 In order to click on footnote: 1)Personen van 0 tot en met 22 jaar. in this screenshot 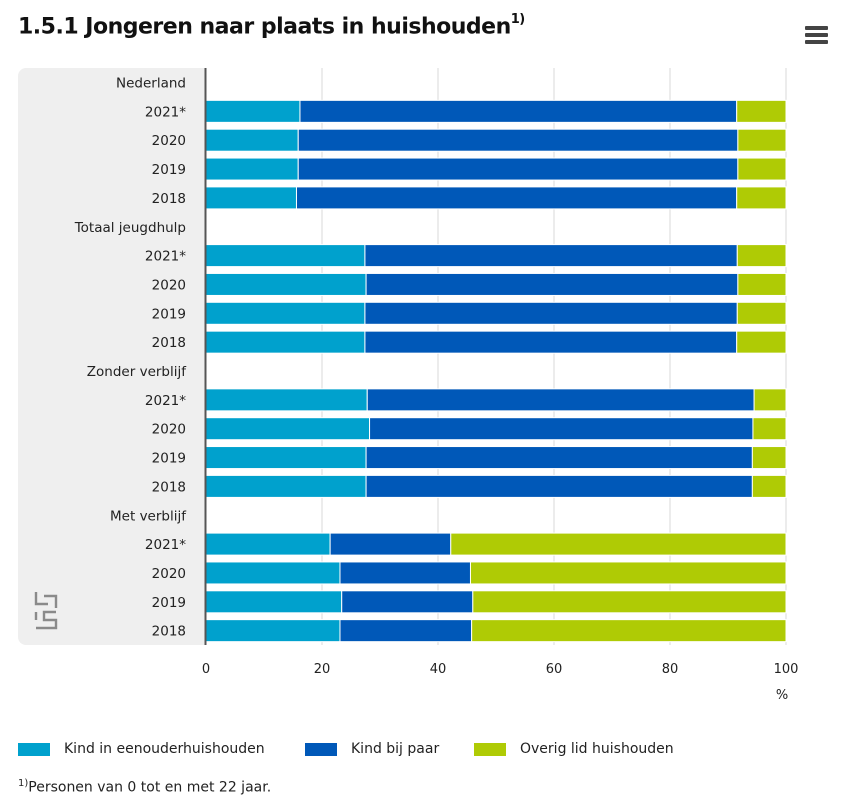, I will do `click(144, 787)`.